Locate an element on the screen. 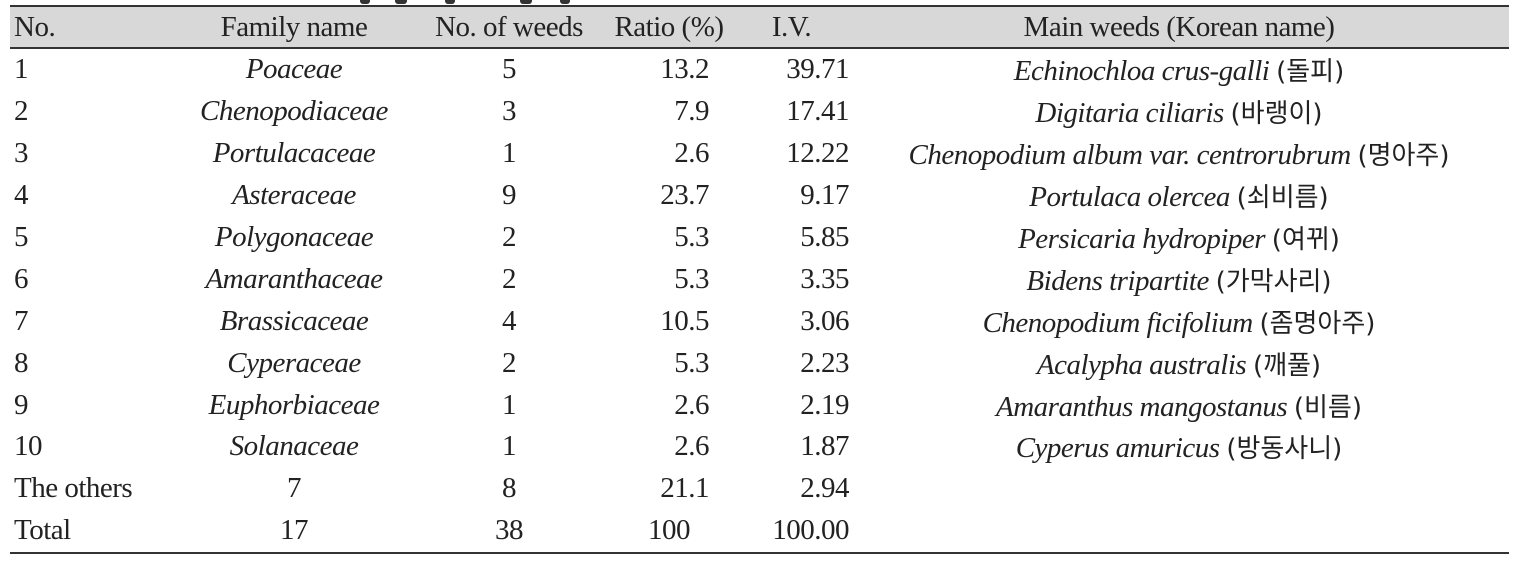 Image resolution: width=1515 pixels, height=574 pixels. iv-value: 12.22 is located at coordinates (817, 153).